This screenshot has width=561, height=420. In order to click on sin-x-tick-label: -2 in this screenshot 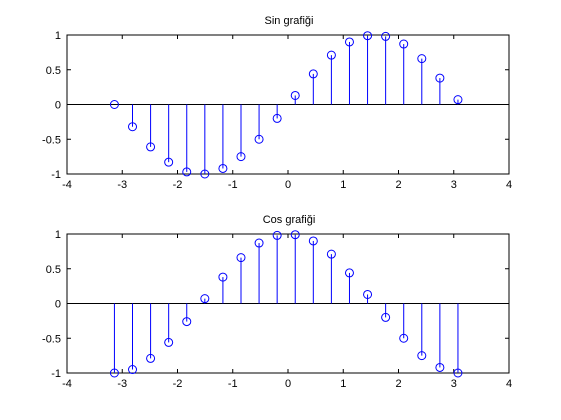, I will do `click(178, 185)`.